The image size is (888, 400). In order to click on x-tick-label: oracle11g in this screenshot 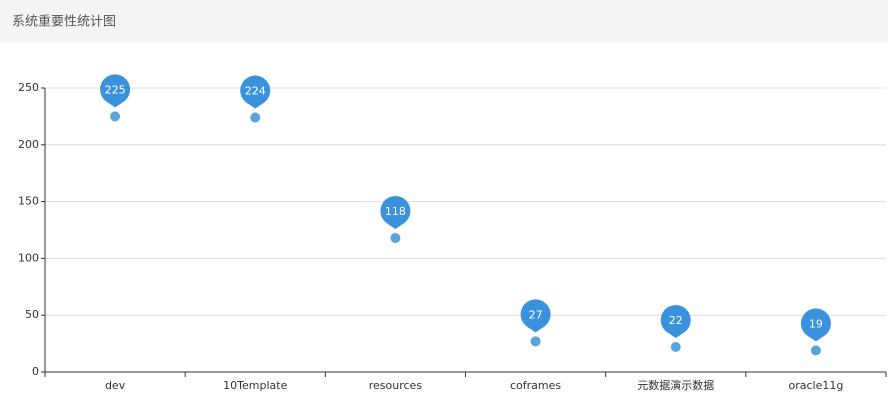, I will do `click(815, 385)`.